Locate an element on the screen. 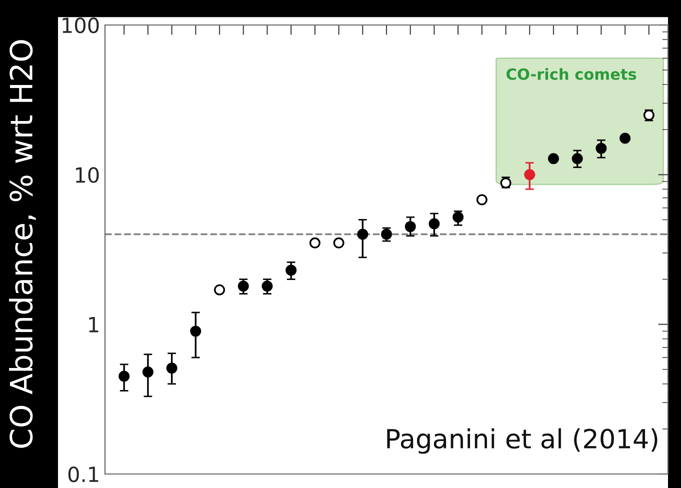 This screenshot has width=681, height=488. y-tick-label: 1 is located at coordinates (93, 324).